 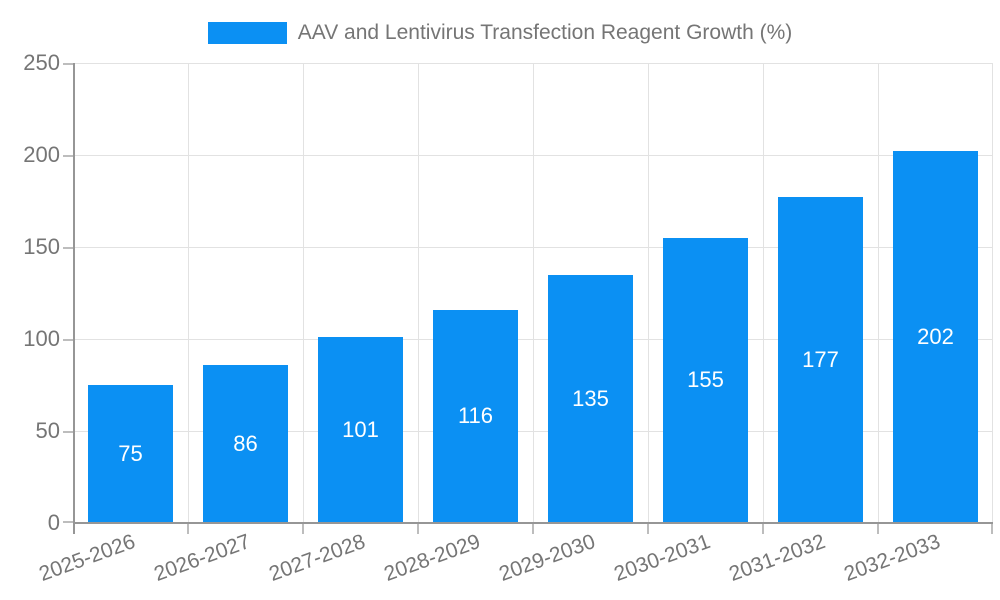 What do you see at coordinates (247, 32) in the screenshot?
I see `legend-swatch` at bounding box center [247, 32].